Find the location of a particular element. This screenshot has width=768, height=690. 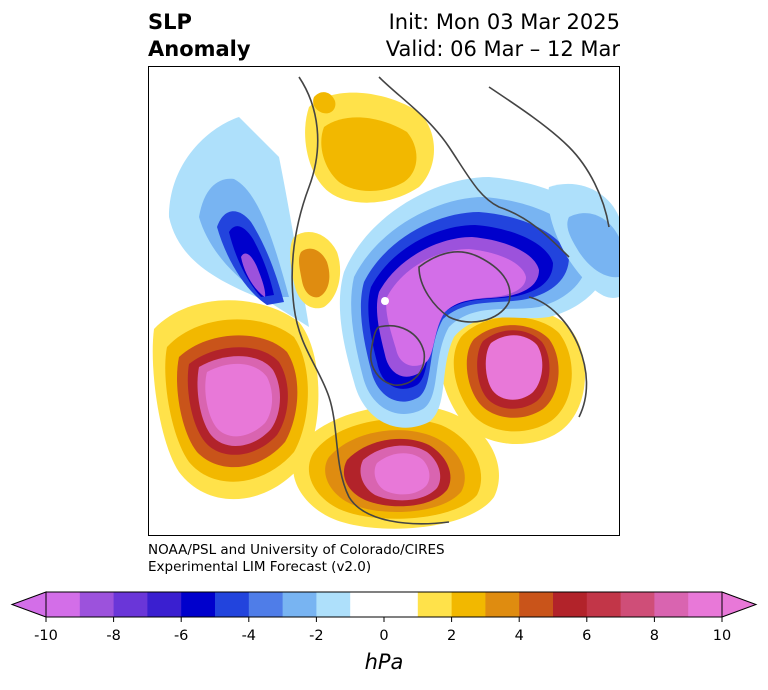

title-variable: SLP is located at coordinates (170, 22).